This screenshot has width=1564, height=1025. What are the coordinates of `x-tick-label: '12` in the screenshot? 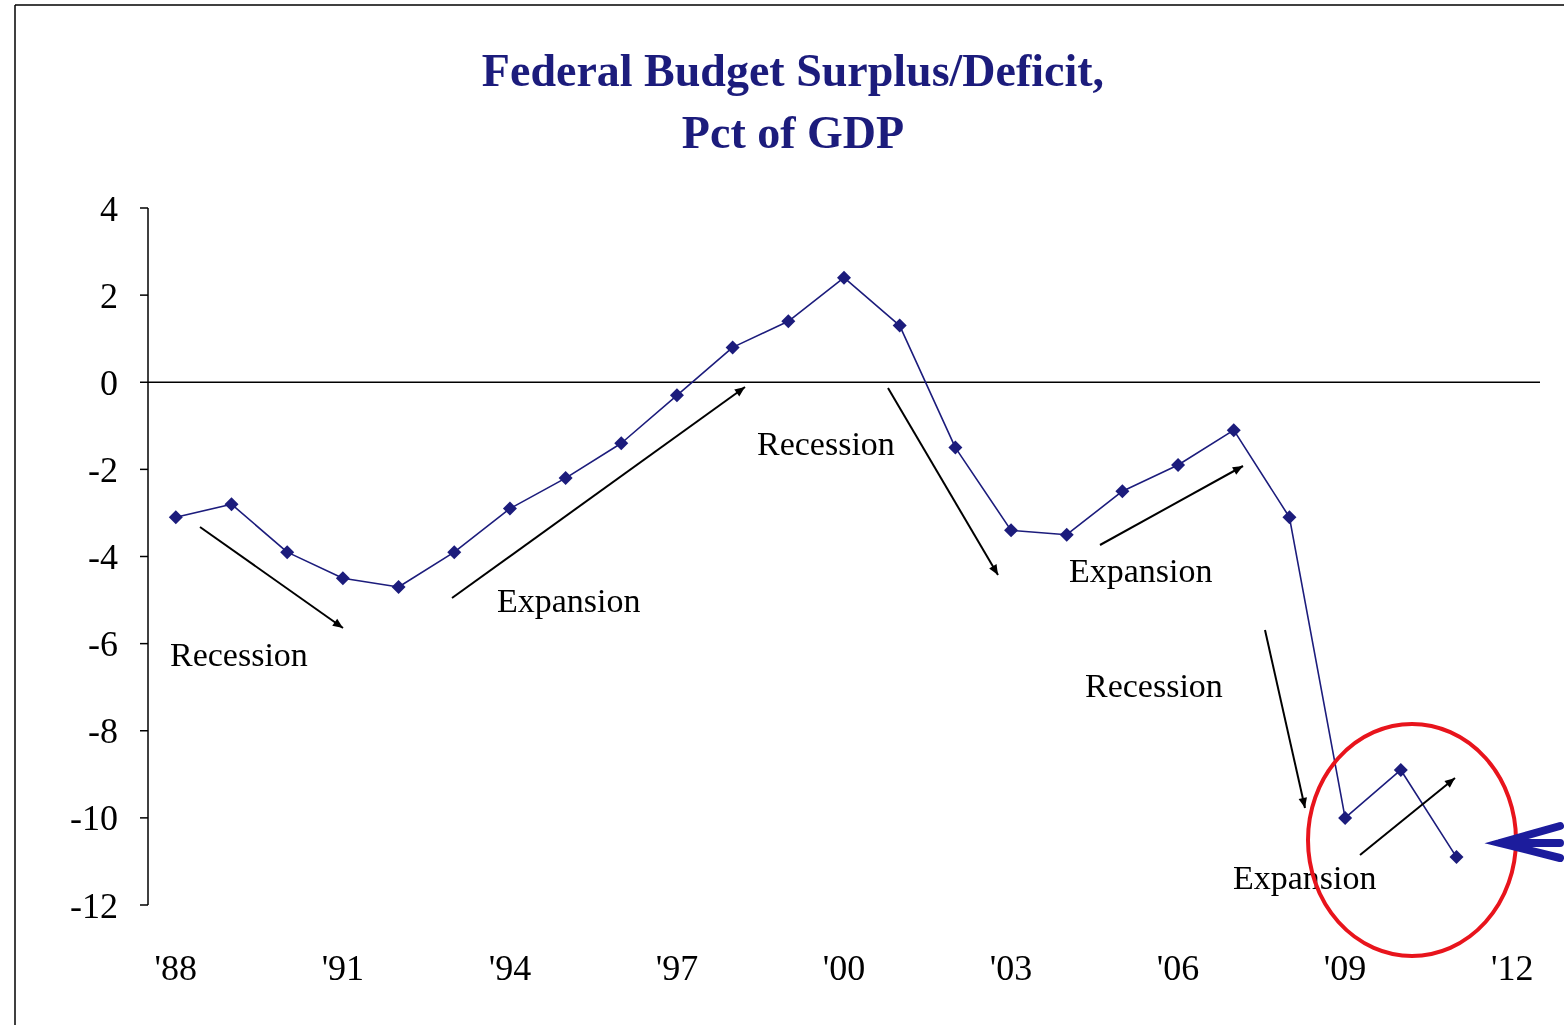 It's located at (1512, 968).